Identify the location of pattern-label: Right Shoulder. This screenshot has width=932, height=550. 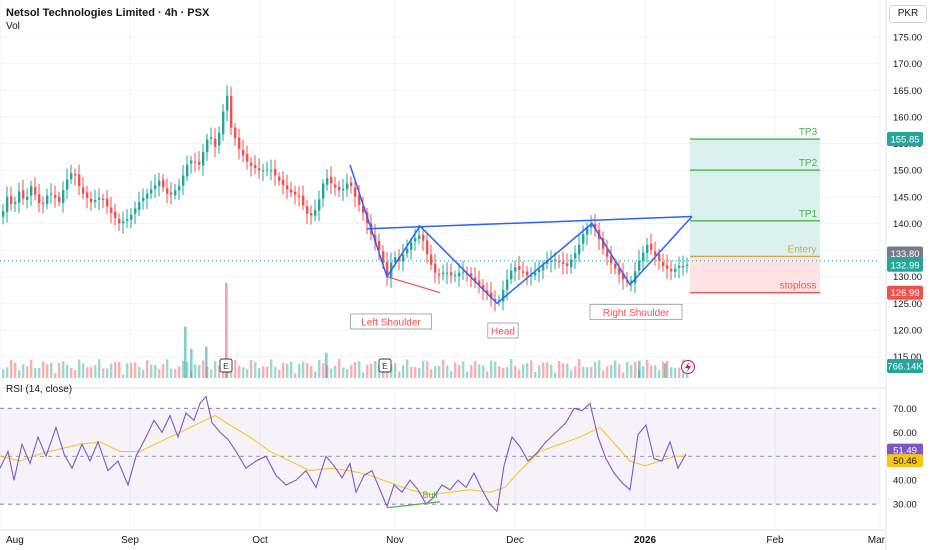
(636, 313).